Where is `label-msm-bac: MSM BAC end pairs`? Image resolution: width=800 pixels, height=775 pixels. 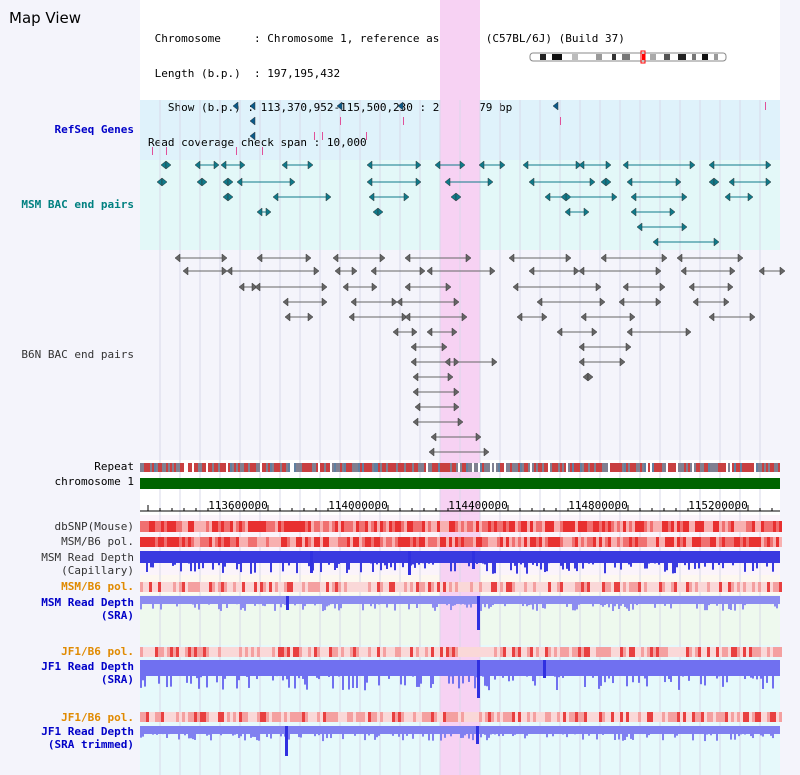
label-msm-bac: MSM BAC end pairs is located at coordinates (77, 204).